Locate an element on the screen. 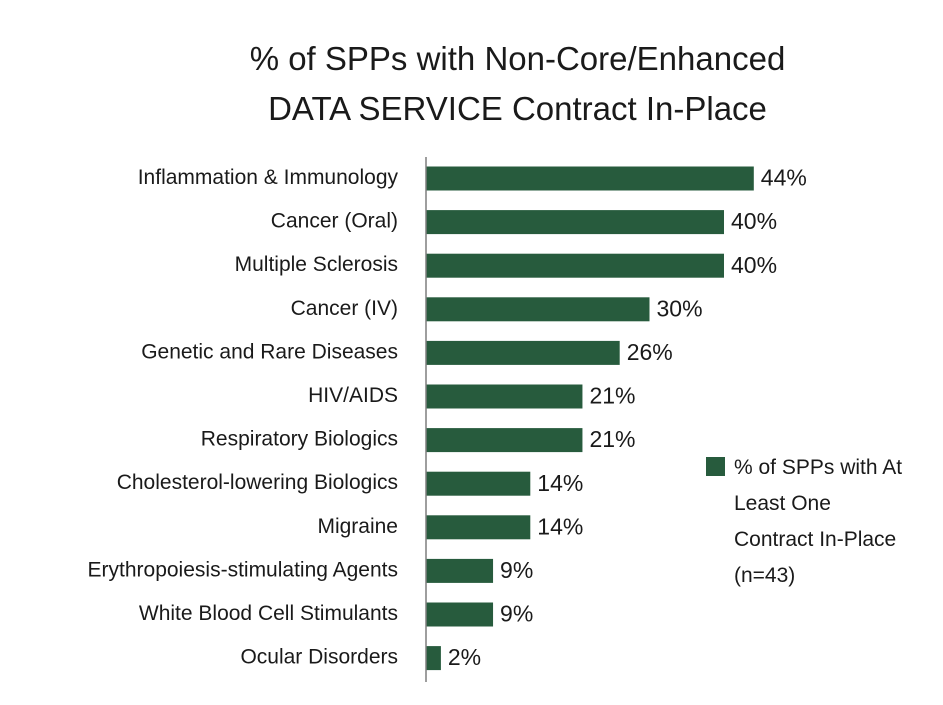 The width and height of the screenshot is (943, 705). legend-swatch is located at coordinates (715, 466).